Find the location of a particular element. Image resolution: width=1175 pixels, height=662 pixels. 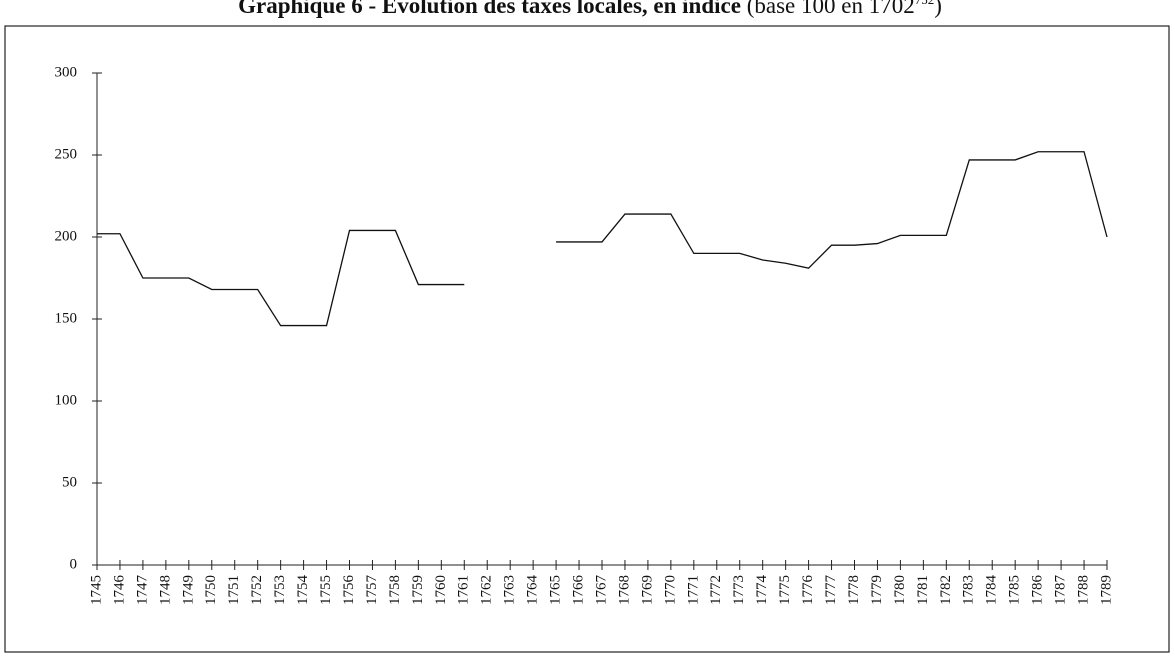

x-tick-label: 1784 is located at coordinates (992, 590).